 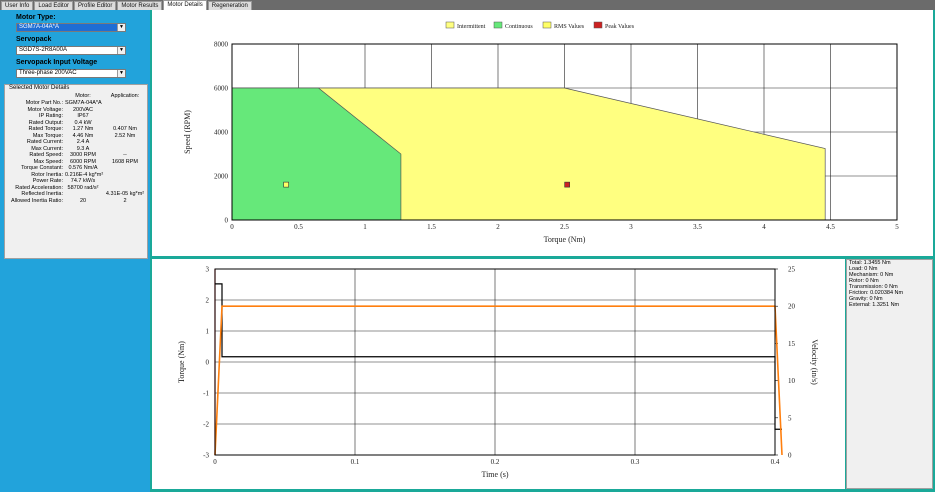 What do you see at coordinates (45, 109) in the screenshot?
I see `detail-key: Motor Voltage:` at bounding box center [45, 109].